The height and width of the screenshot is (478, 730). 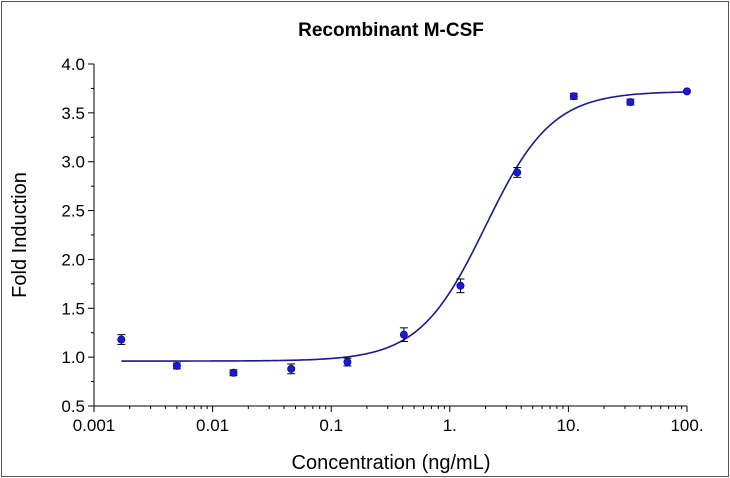 What do you see at coordinates (94, 425) in the screenshot?
I see `x-tick-label: 0.001` at bounding box center [94, 425].